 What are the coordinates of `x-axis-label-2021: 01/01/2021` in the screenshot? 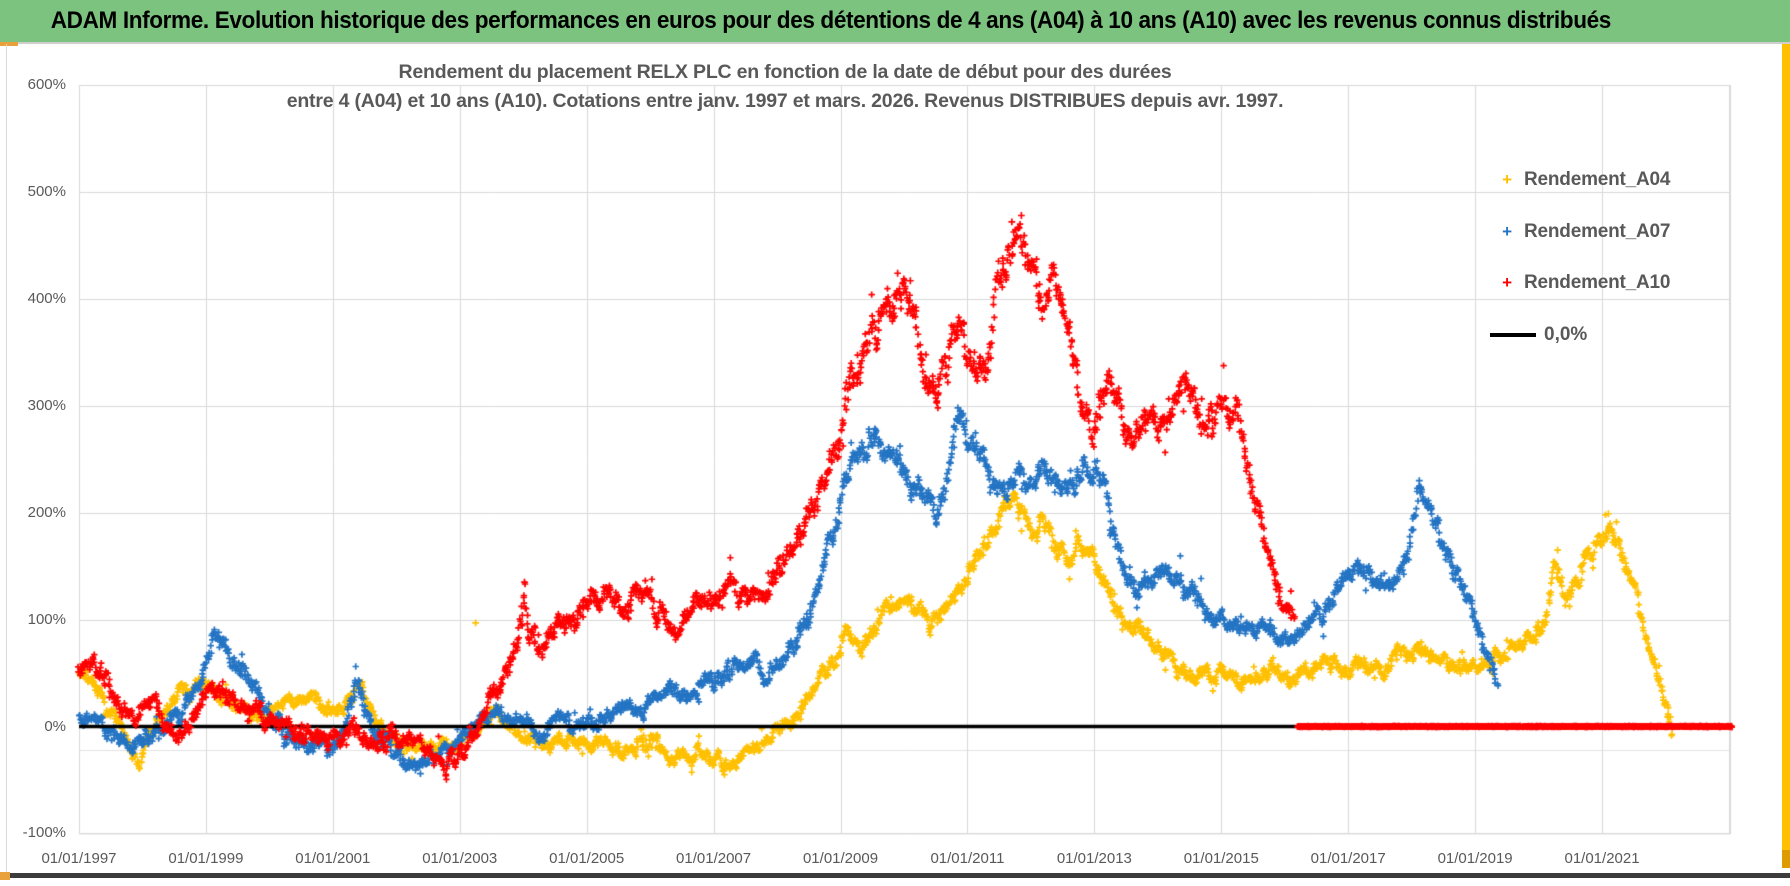 It's located at (1602, 858).